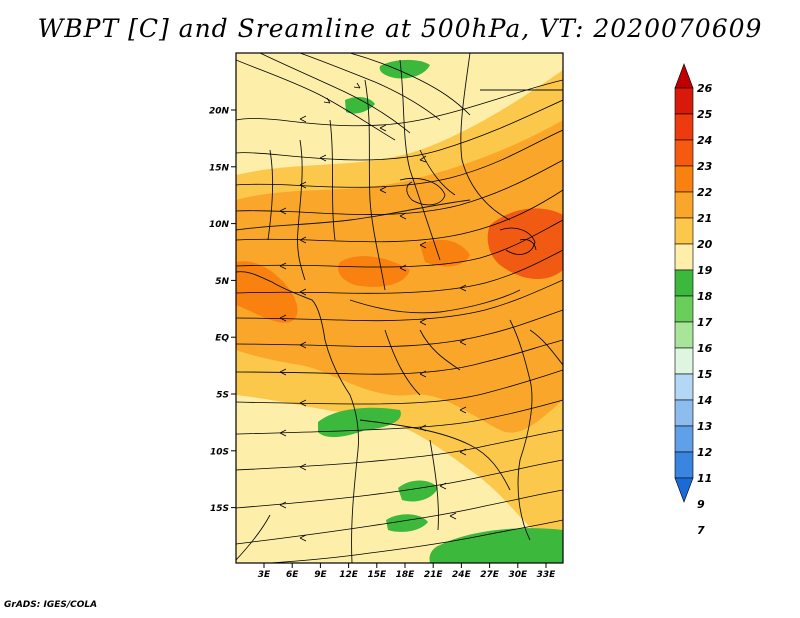  Describe the element at coordinates (359, 422) in the screenshot. I see `field-18c-south-a` at that location.